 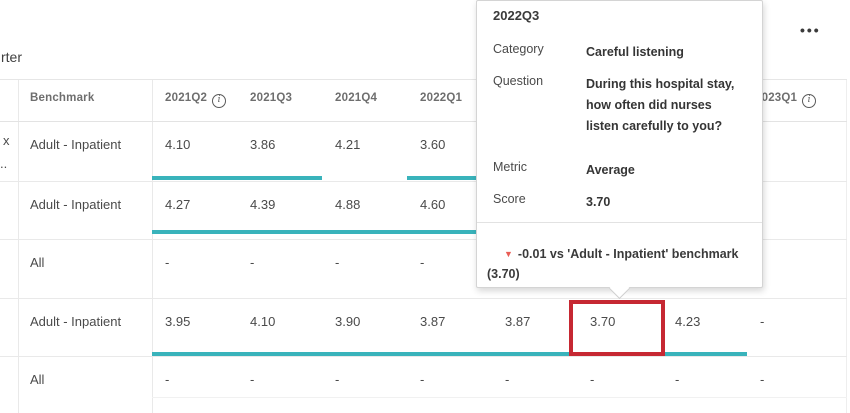 I want to click on score-cell: 3.95, so click(x=178, y=321).